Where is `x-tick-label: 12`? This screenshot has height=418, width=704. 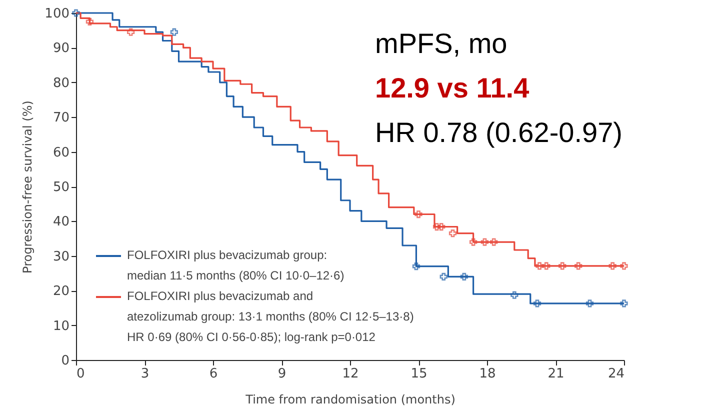
x-tick-label: 12 is located at coordinates (350, 374).